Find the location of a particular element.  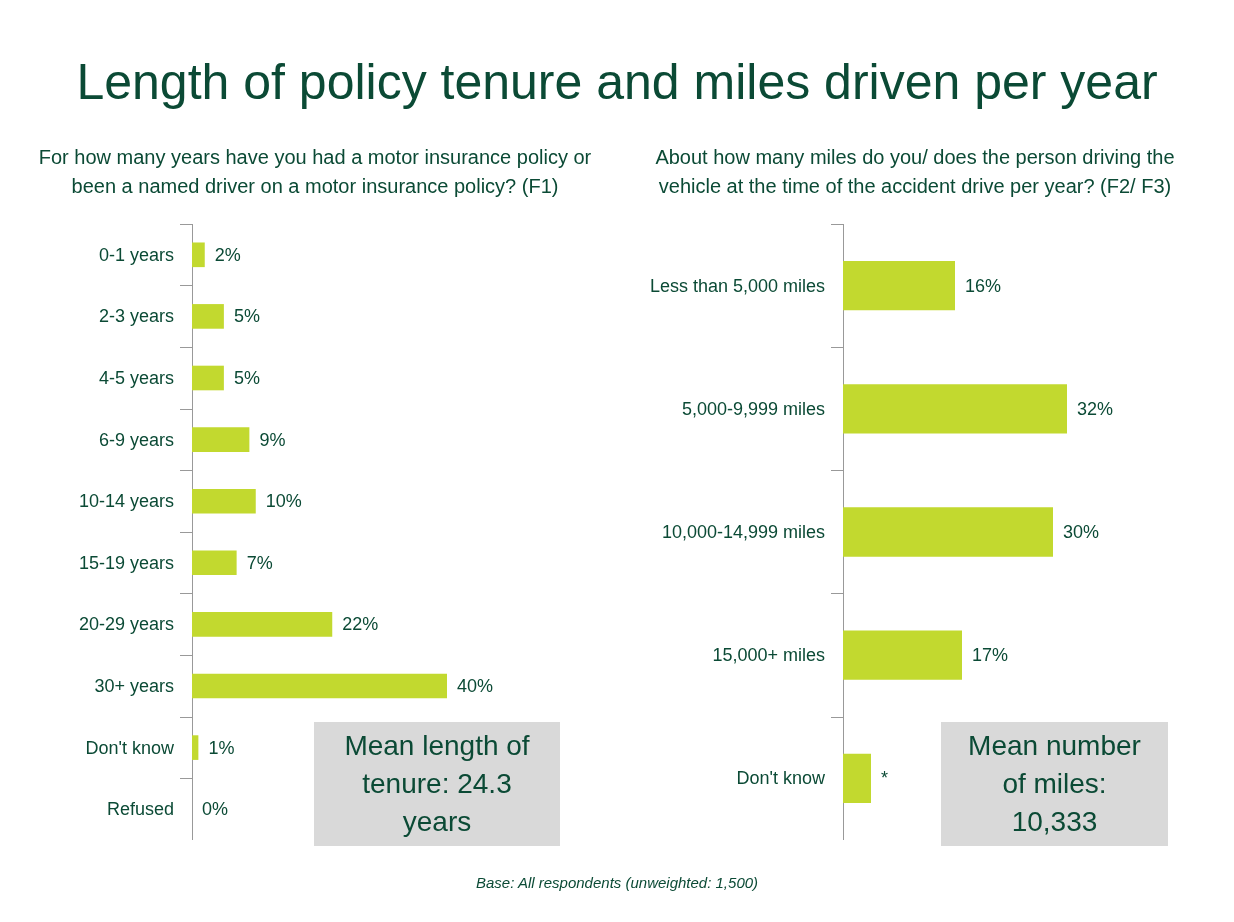

data-label: 2% is located at coordinates (227, 254).